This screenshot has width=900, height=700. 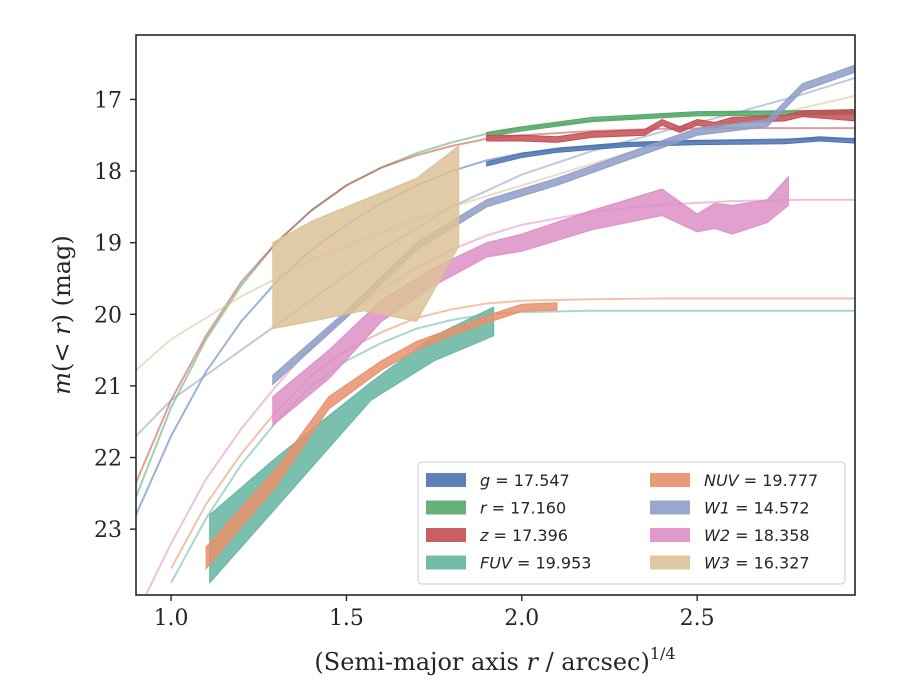 I want to click on y-tick-label: 19, so click(x=108, y=244).